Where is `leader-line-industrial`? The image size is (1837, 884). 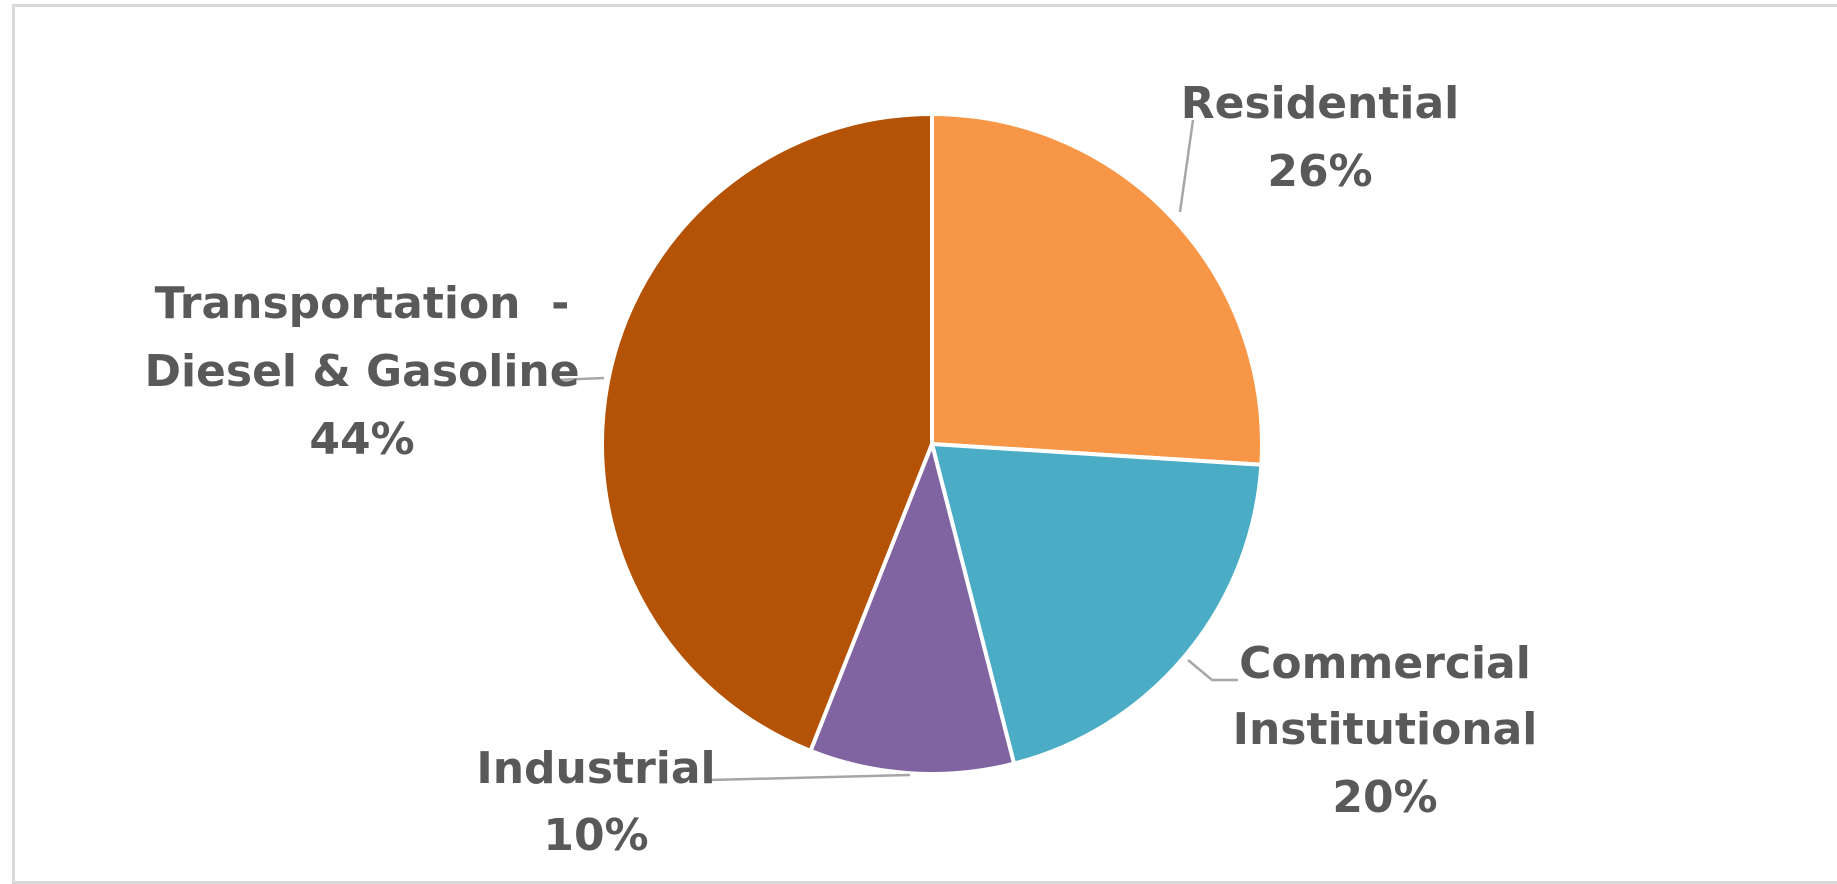
leader-line-industrial is located at coordinates (810, 777).